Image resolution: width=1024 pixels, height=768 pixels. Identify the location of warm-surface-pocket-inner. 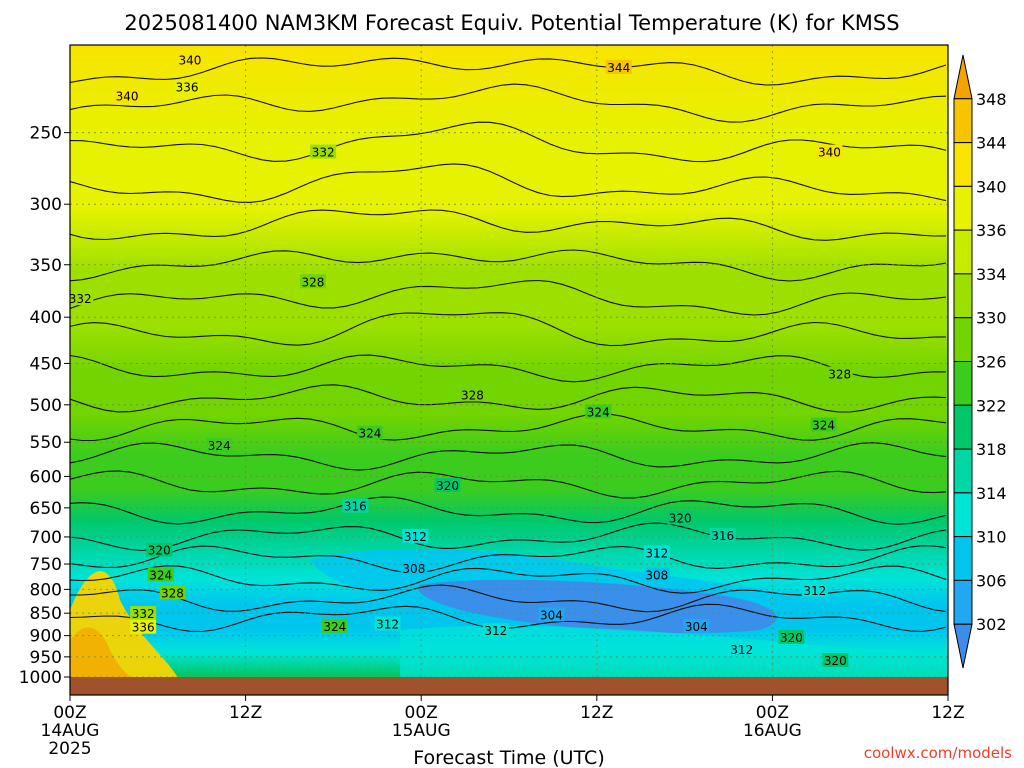
(105, 654).